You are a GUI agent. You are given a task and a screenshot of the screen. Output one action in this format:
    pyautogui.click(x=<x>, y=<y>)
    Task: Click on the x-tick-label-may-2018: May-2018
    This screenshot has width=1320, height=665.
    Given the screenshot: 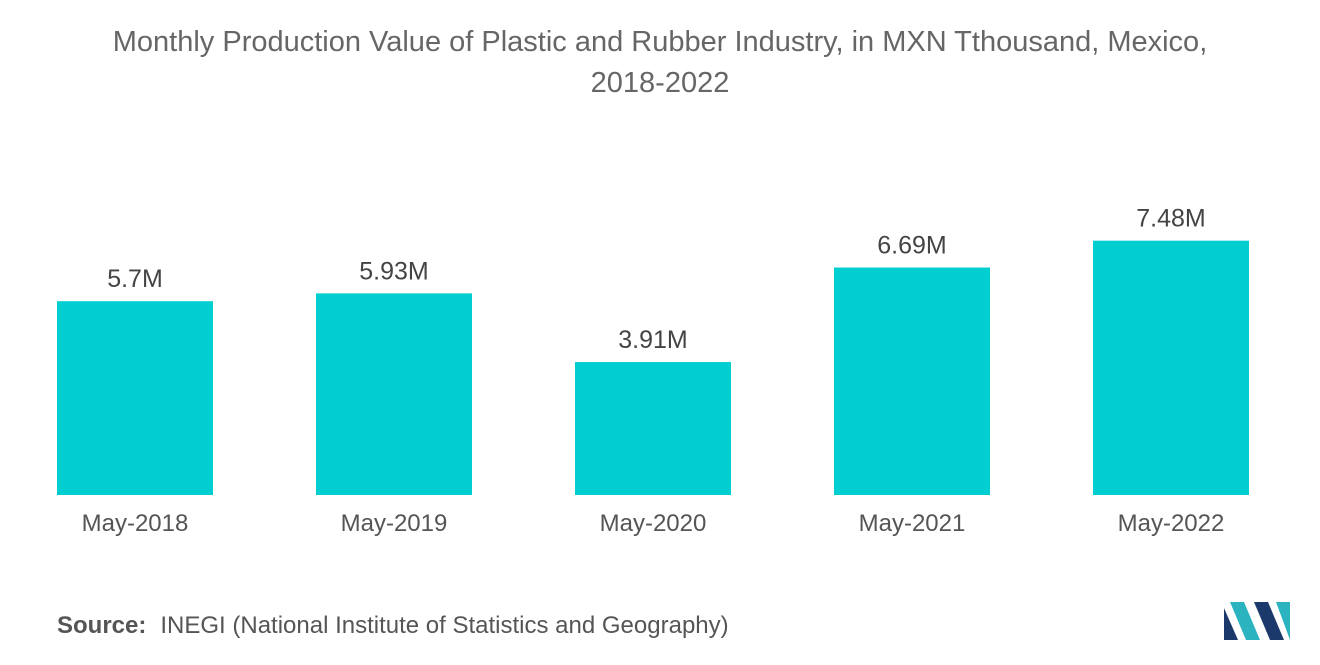 What is the action you would take?
    pyautogui.click(x=135, y=523)
    